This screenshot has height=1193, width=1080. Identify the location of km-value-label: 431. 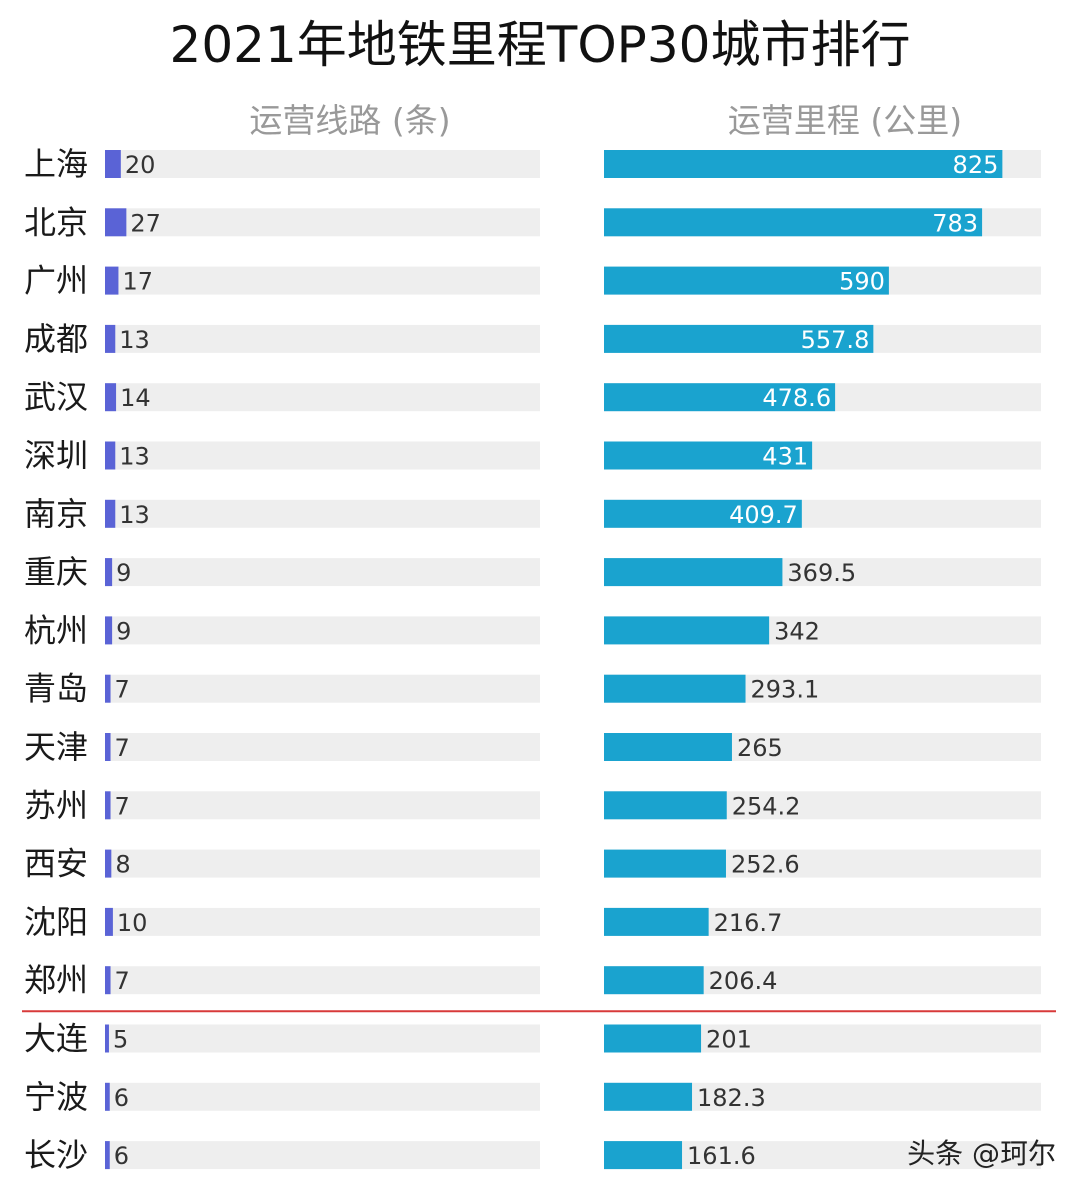
(785, 457).